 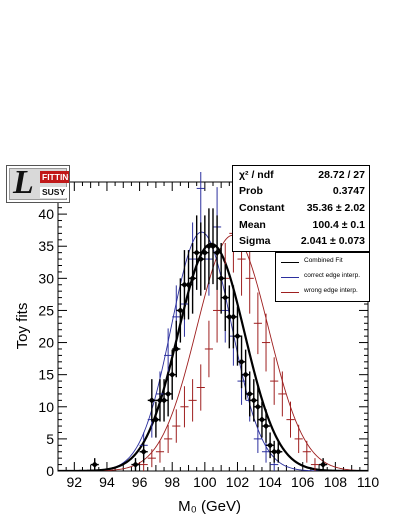 I want to click on y-tick-label: 5, so click(x=50, y=439).